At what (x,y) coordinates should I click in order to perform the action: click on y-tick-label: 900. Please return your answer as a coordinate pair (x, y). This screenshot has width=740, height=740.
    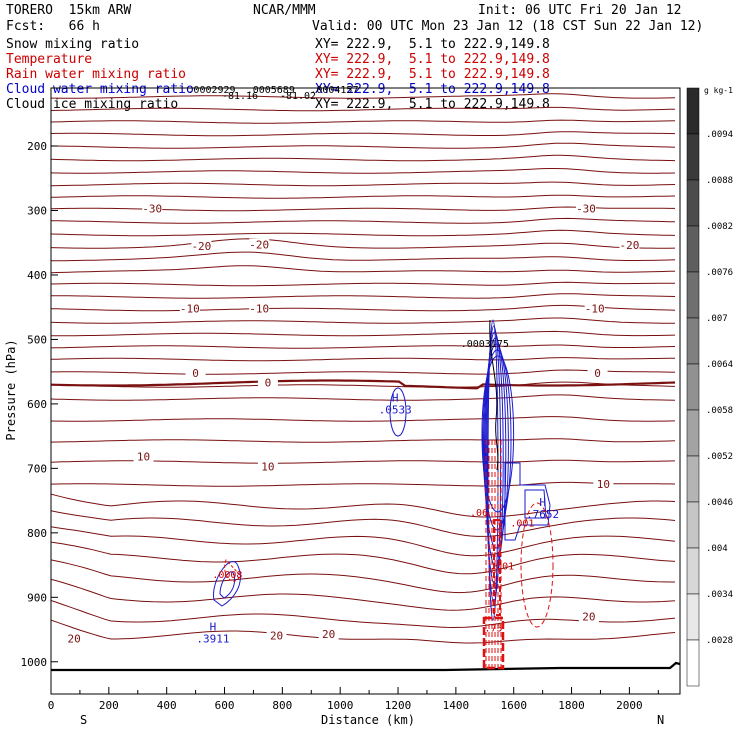
    Looking at the image, I should click on (37, 597).